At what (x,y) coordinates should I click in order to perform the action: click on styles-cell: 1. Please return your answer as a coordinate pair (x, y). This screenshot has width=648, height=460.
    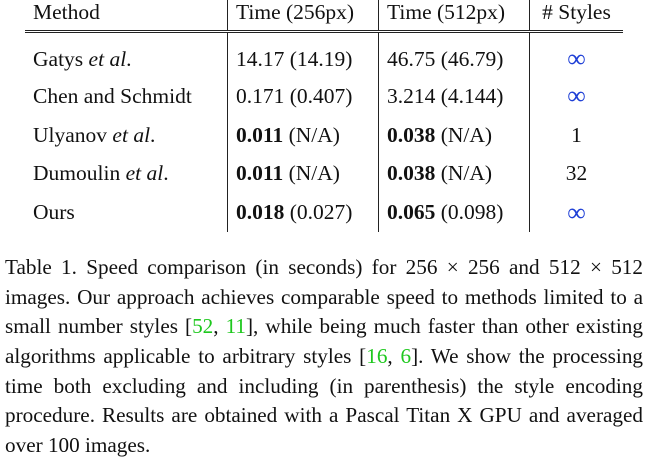
    Looking at the image, I should click on (576, 135).